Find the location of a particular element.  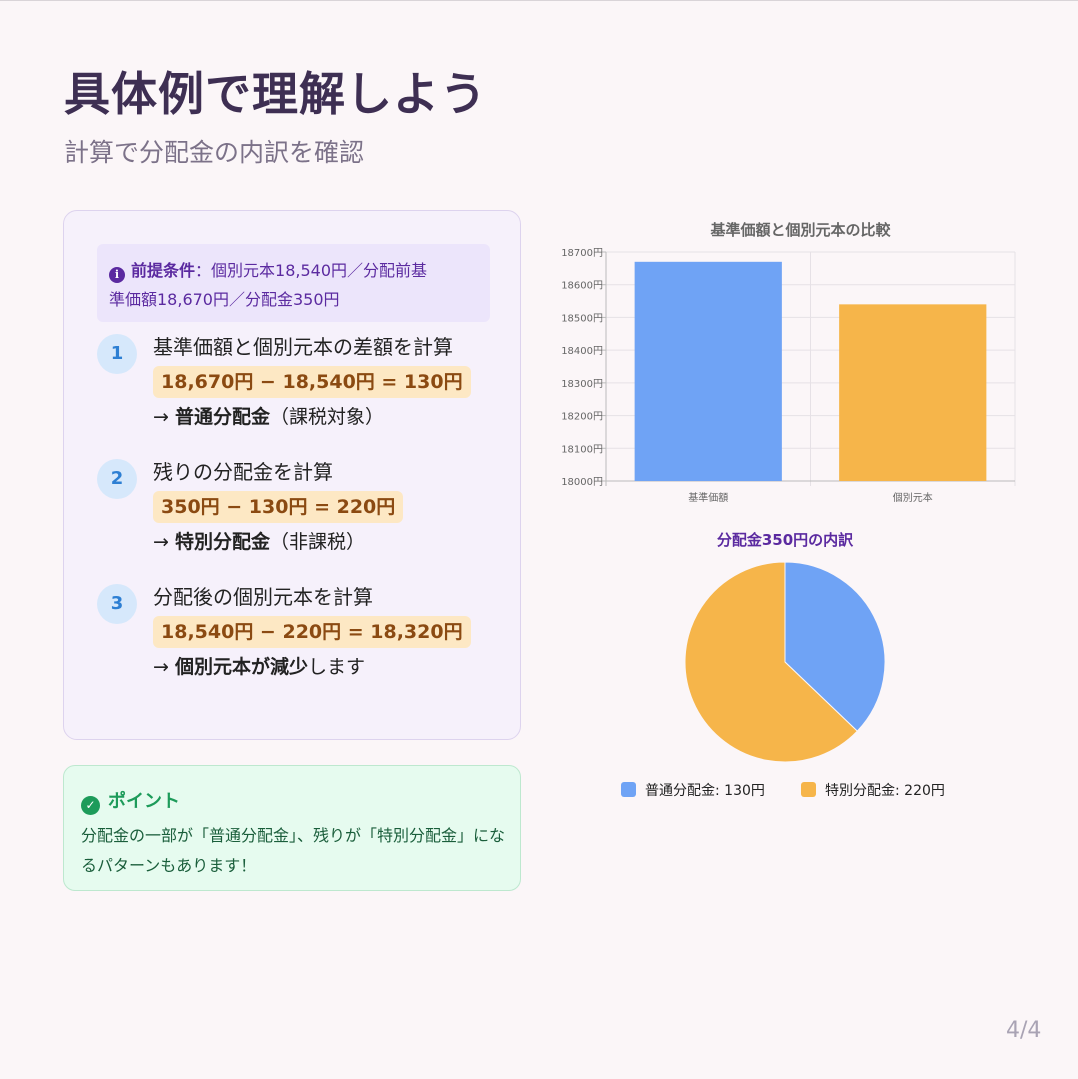

premise-box: i 前提条件：個別元本18,540円／分配前基準価額18,670円／分配金350円 is located at coordinates (293, 283).